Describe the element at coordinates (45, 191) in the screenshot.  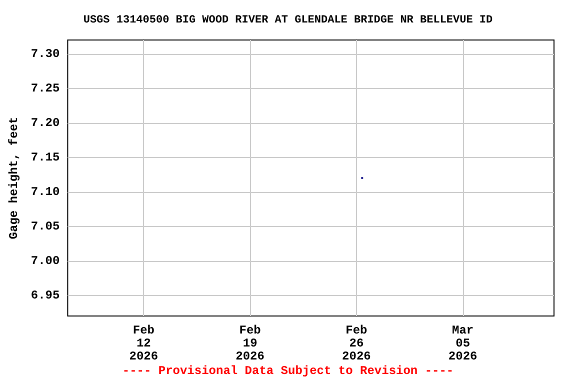
I see `y-tick-label: 7.10` at that location.